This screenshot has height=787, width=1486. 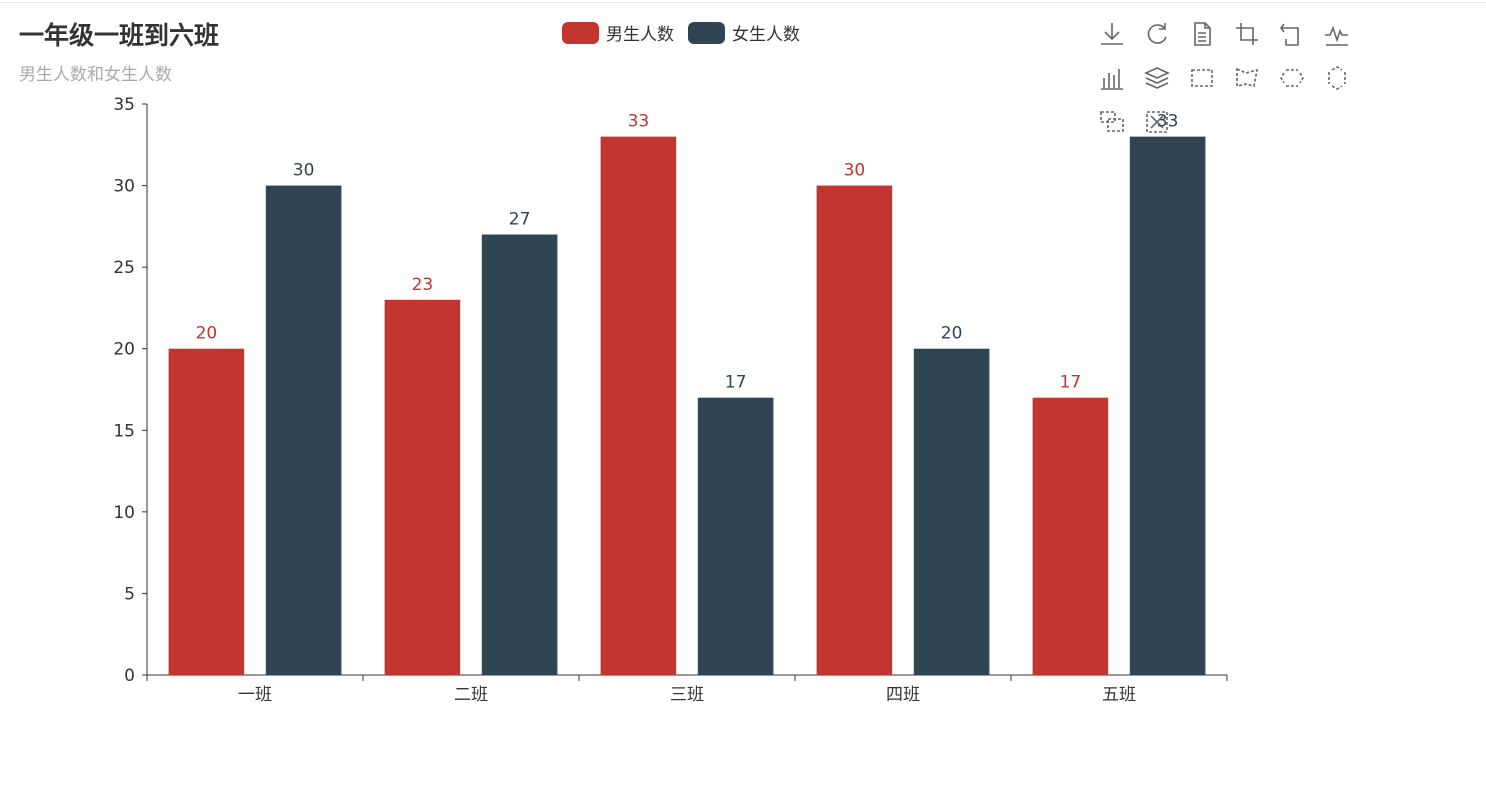 I want to click on stack-tool, so click(x=1165, y=86).